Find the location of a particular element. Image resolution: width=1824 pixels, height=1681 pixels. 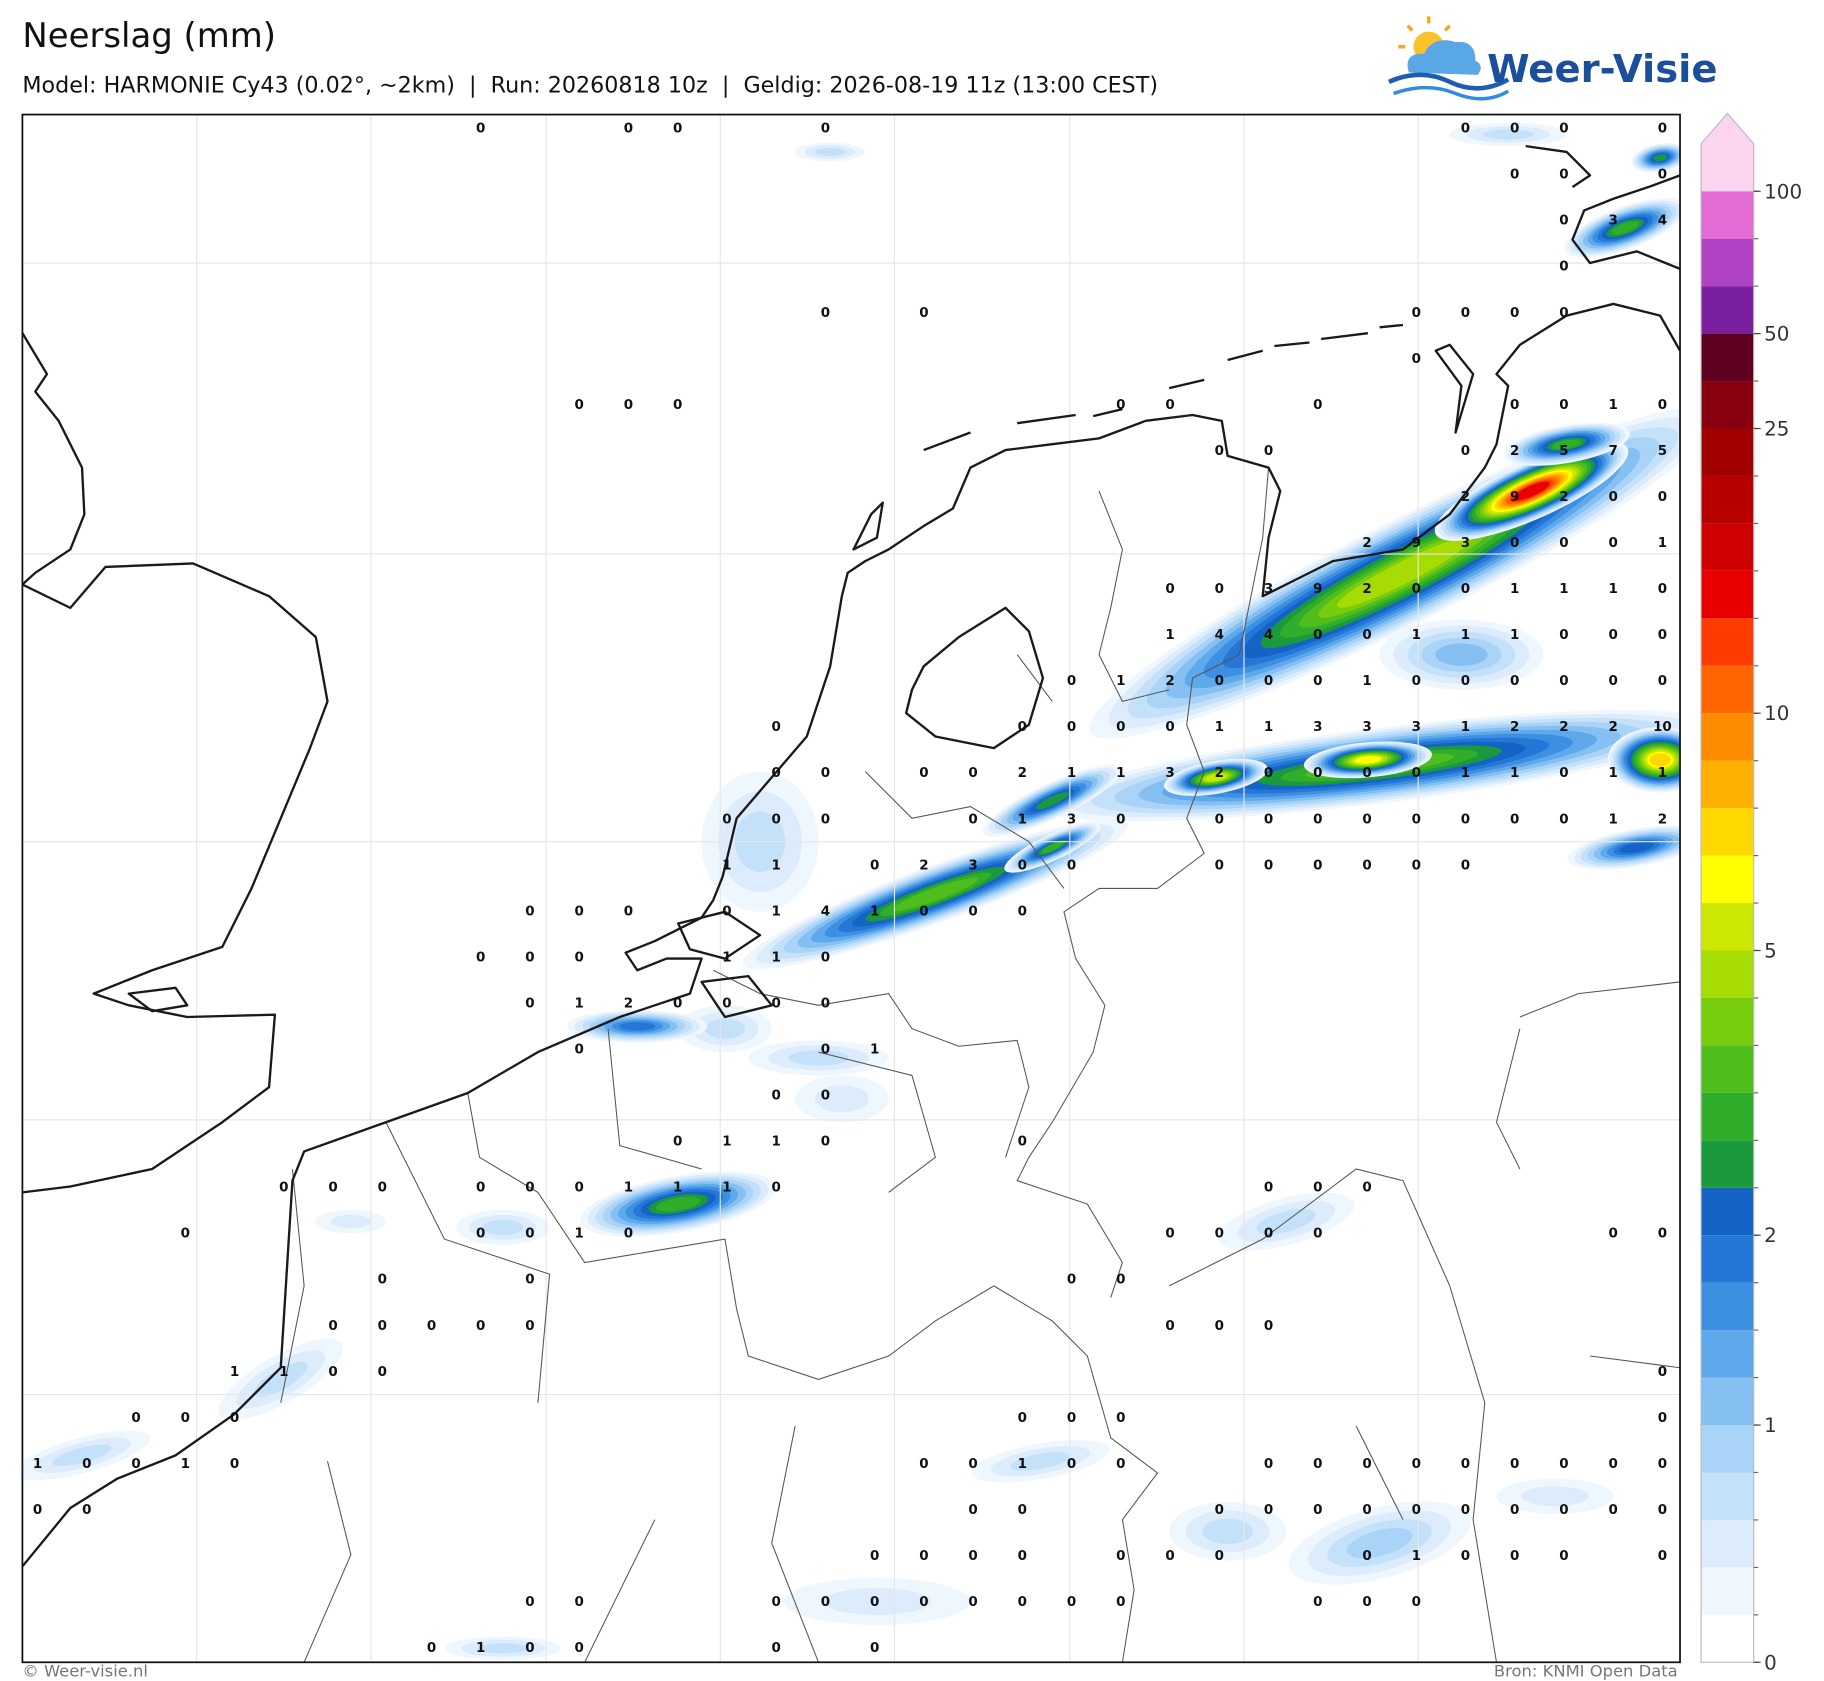

station-value: 5 is located at coordinates (1563, 451).